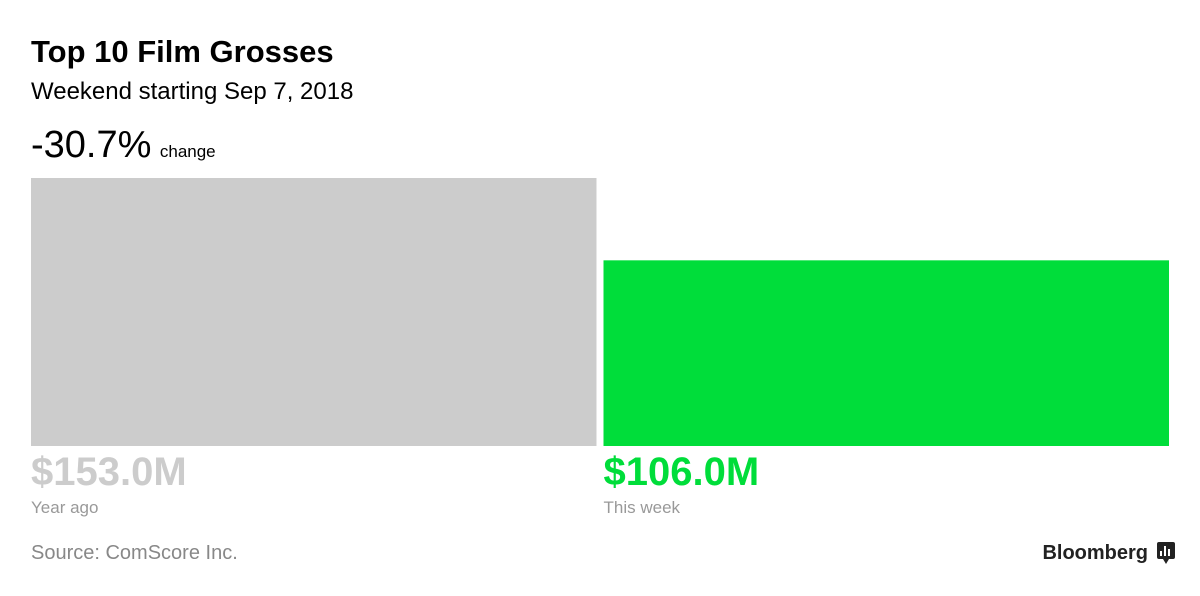 The height and width of the screenshot is (596, 1200). What do you see at coordinates (182, 51) in the screenshot?
I see `chart-title: Top 10 Film Grosses` at bounding box center [182, 51].